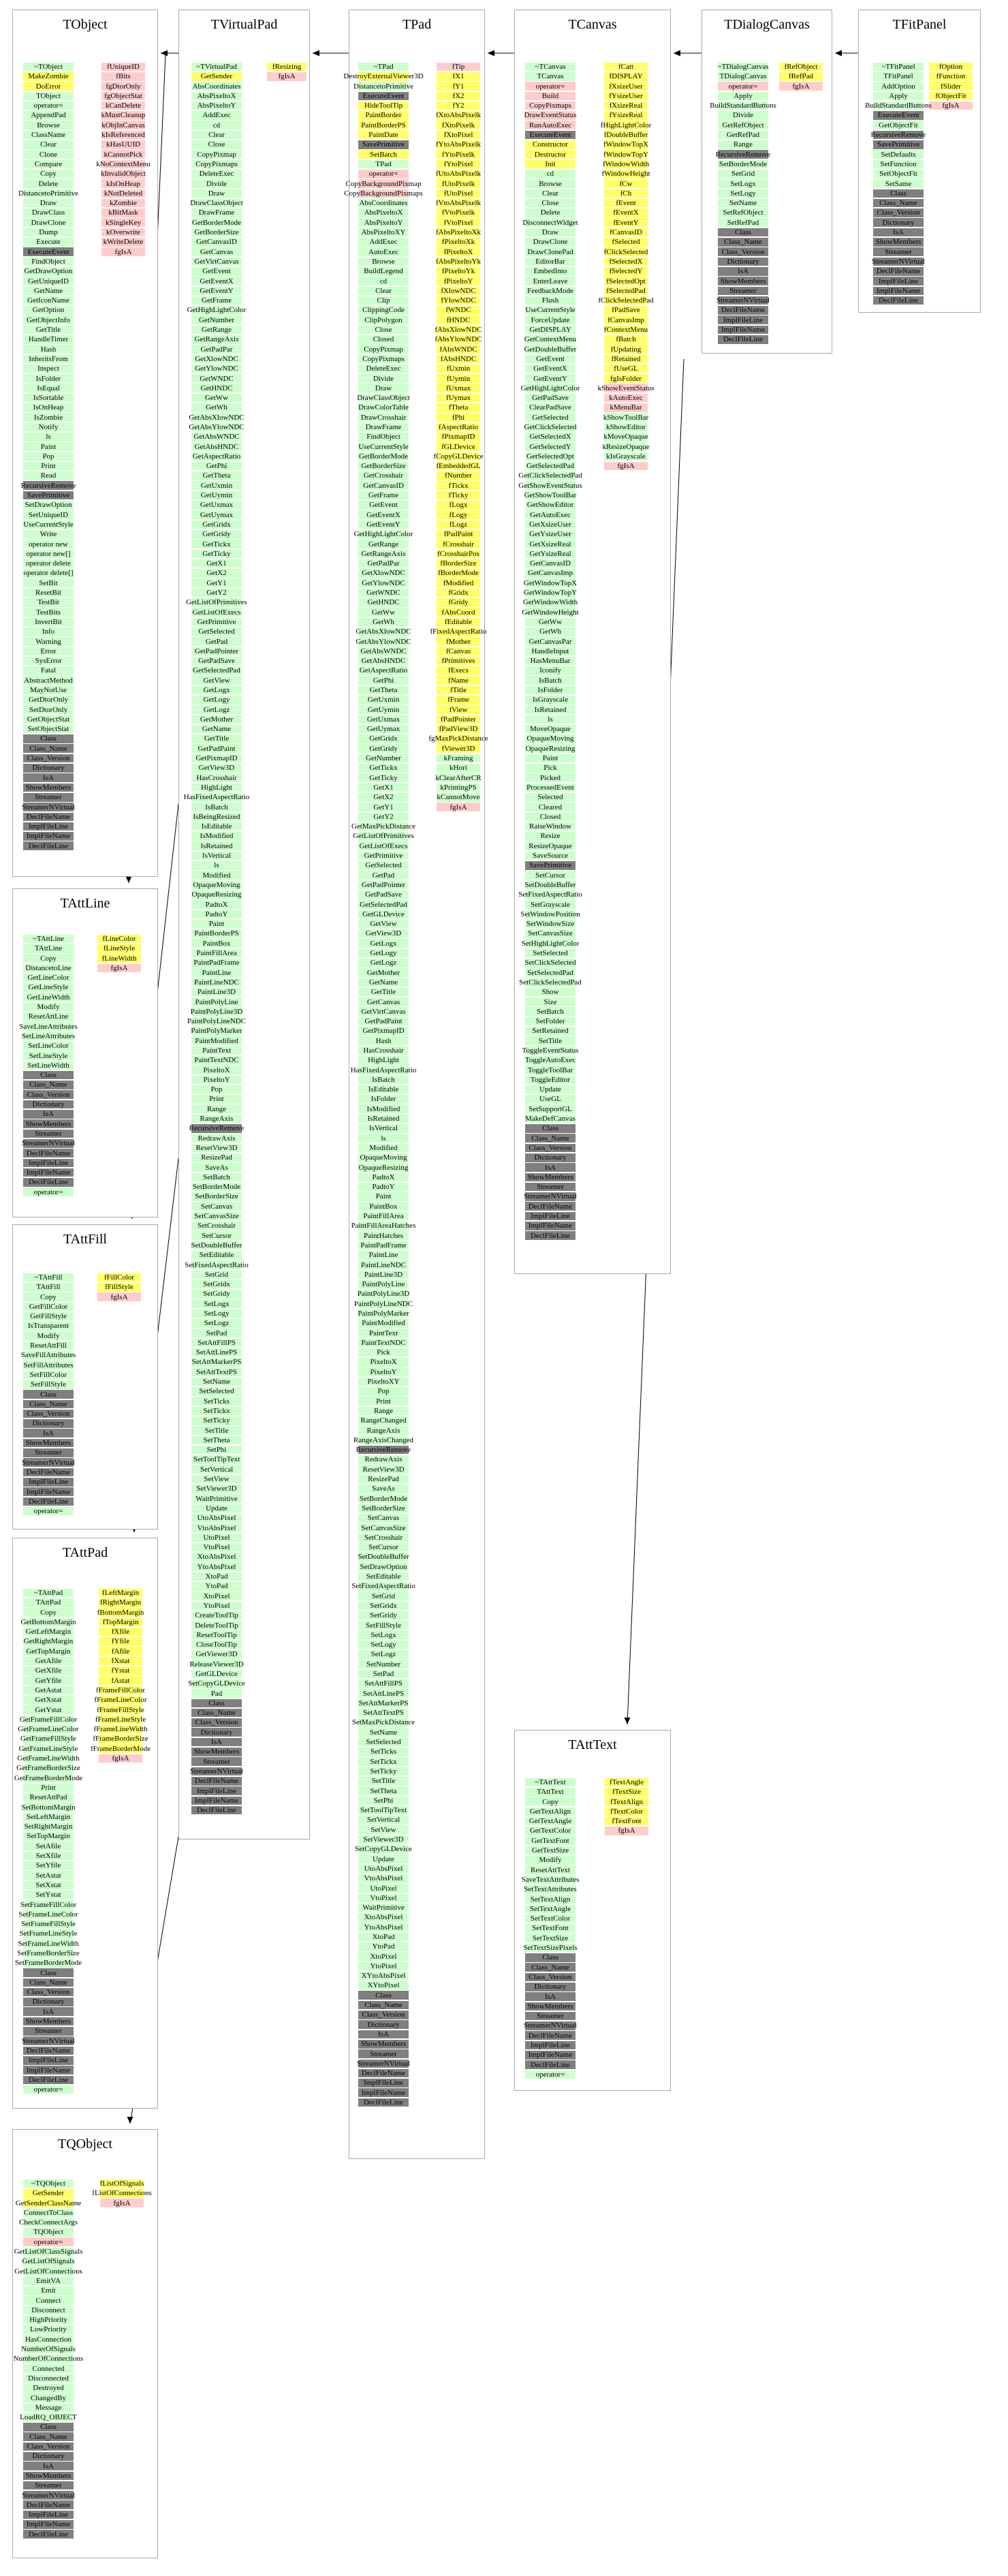 The width and height of the screenshot is (1008, 2576). I want to click on row-label: fViewer3D, so click(458, 748).